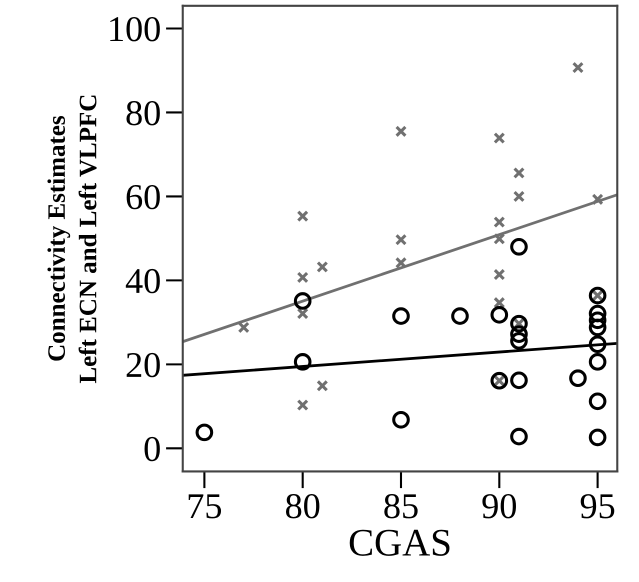 This screenshot has width=639, height=582. Describe the element at coordinates (597, 506) in the screenshot. I see `x-tick-label: 95` at that location.